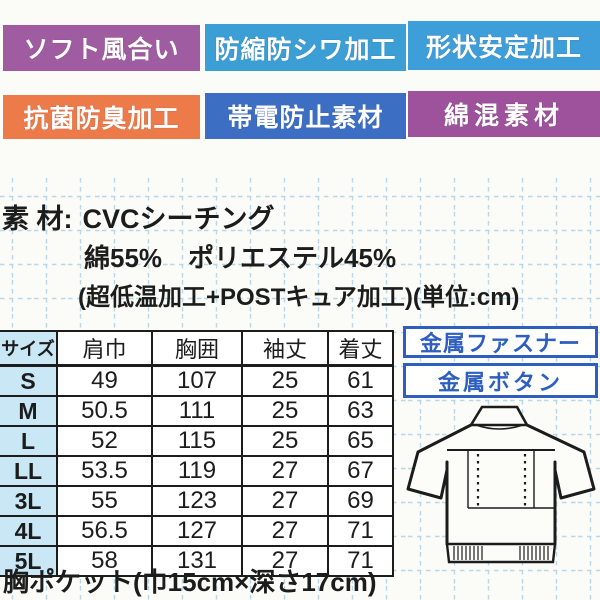 This screenshot has height=600, width=600. Describe the element at coordinates (468, 553) in the screenshot. I see `elastic-shirring-left` at that location.